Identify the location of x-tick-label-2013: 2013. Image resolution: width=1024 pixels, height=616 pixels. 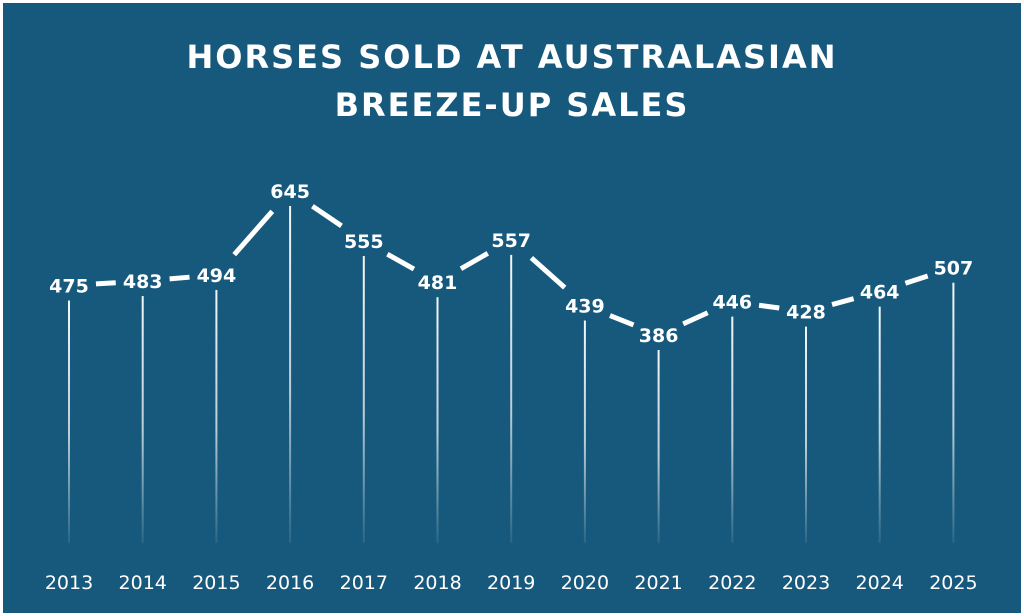
(69, 583).